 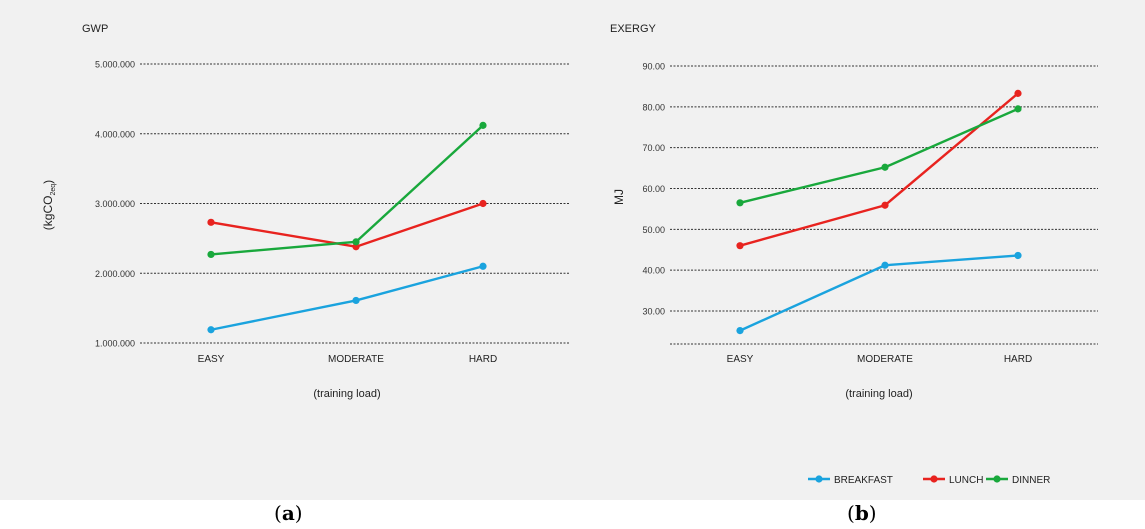 What do you see at coordinates (347, 190) in the screenshot?
I see `series-line-dinner` at bounding box center [347, 190].